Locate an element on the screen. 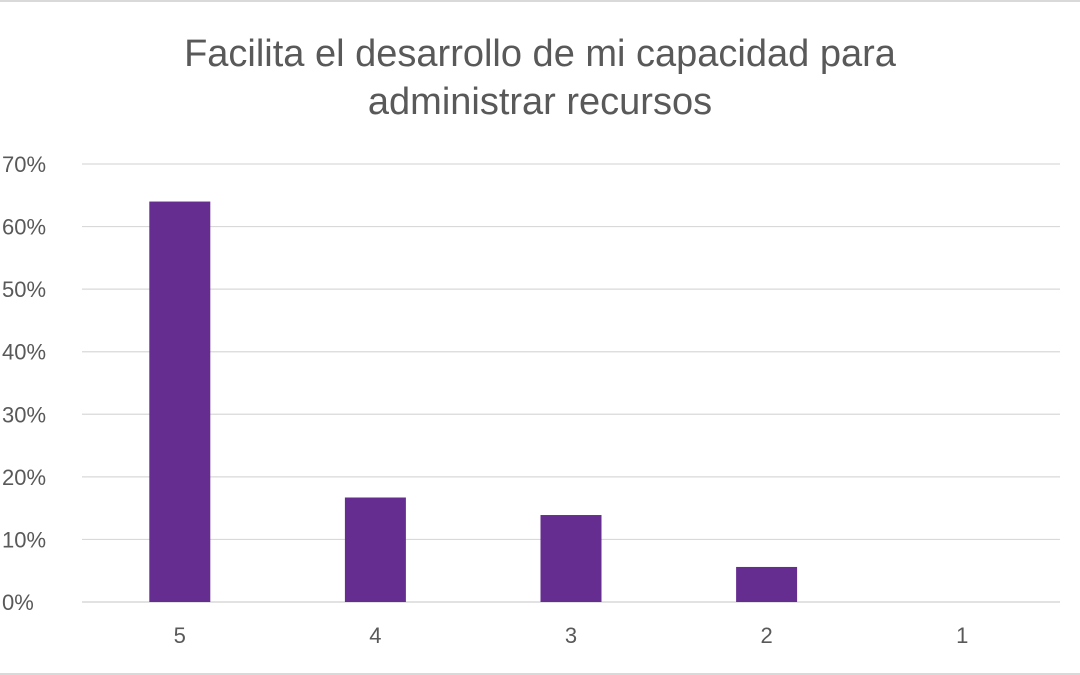  x-tick-label: 4 is located at coordinates (375, 635).